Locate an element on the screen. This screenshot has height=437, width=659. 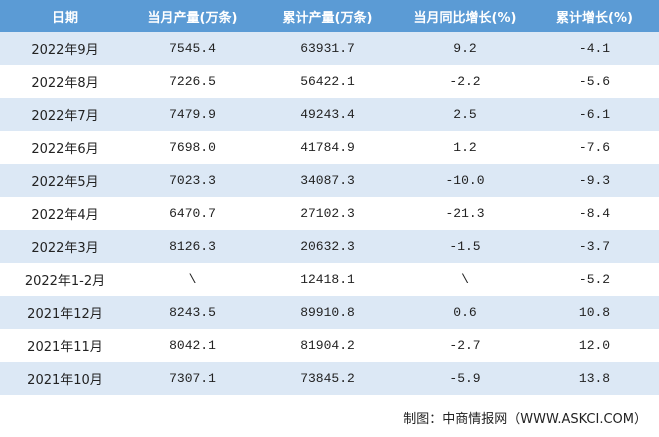
table-cell: -1.5 is located at coordinates (465, 246).